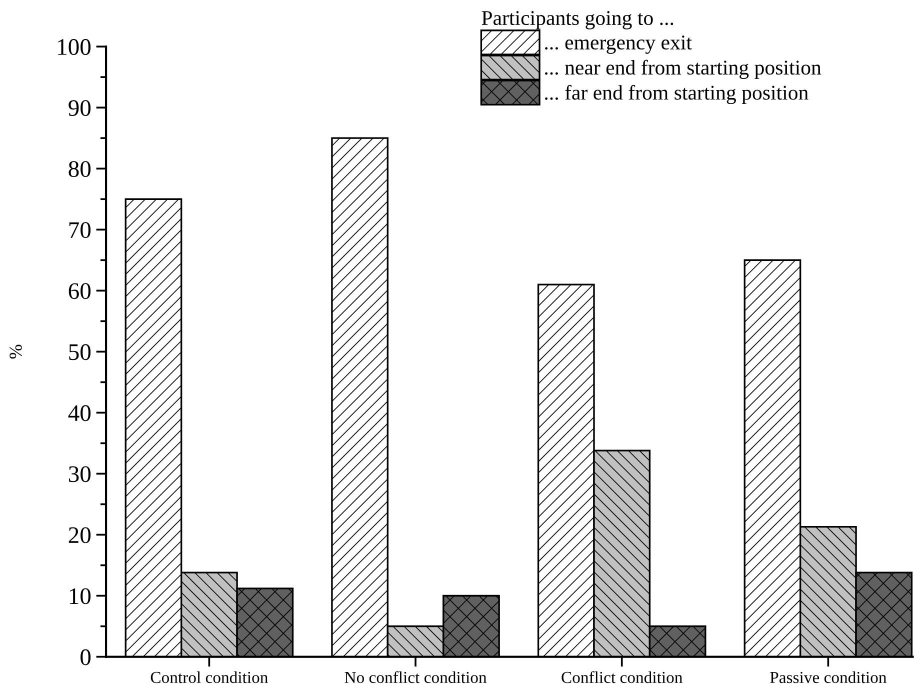 The width and height of the screenshot is (922, 695). Describe the element at coordinates (79, 169) in the screenshot. I see `y-tick-label: 80` at that location.